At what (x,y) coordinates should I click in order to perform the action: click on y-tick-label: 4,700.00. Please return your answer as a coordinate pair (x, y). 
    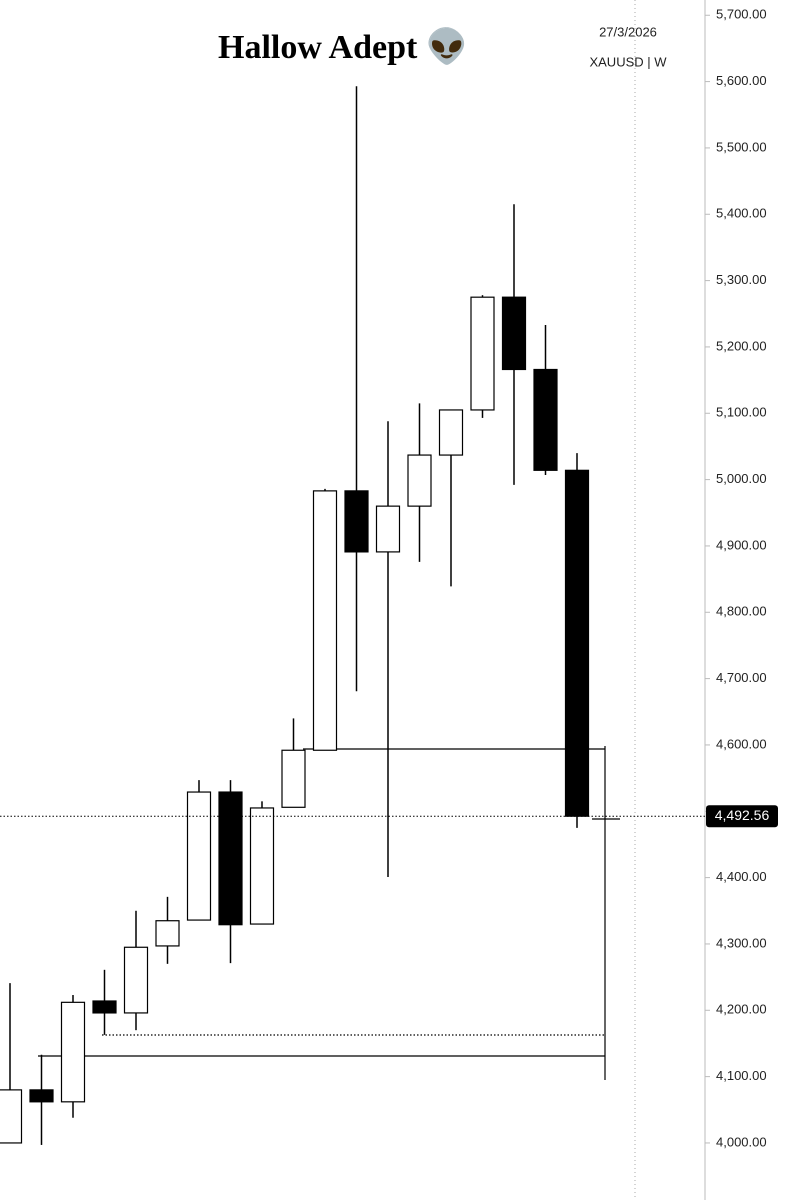
    Looking at the image, I should click on (741, 677).